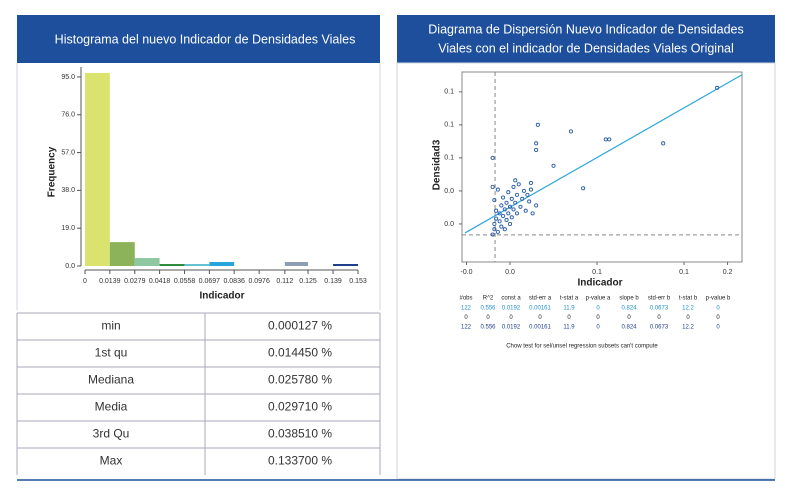 The image size is (785, 489). I want to click on reg-cell: 122, so click(466, 309).